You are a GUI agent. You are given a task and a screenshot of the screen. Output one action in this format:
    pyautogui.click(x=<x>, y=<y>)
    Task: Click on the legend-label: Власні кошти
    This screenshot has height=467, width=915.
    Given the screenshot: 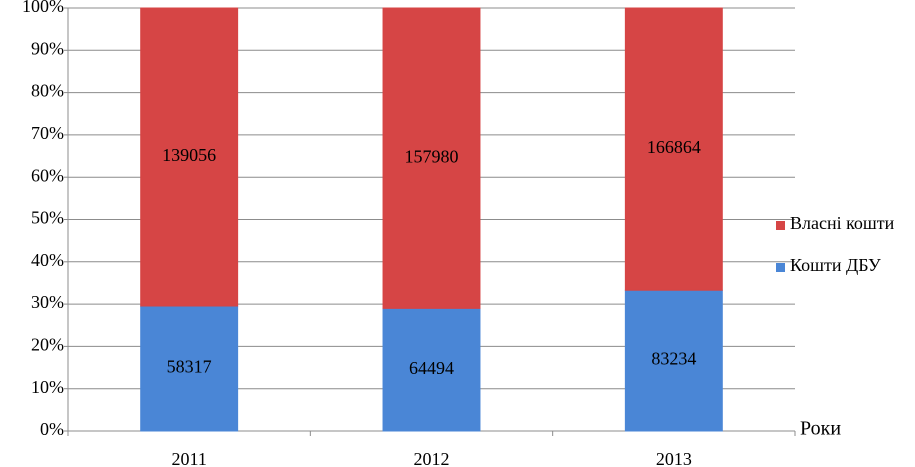 What is the action you would take?
    pyautogui.click(x=842, y=223)
    